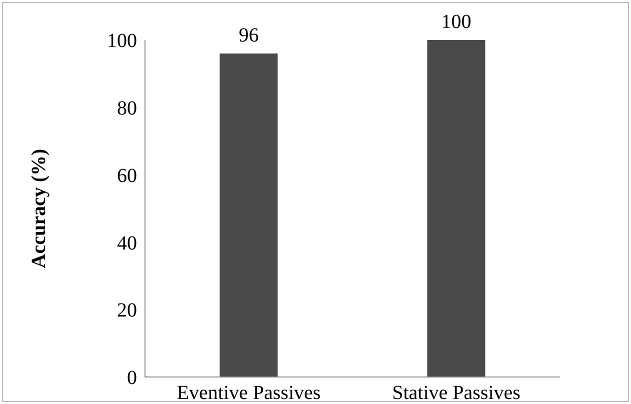 The image size is (631, 404). What do you see at coordinates (456, 393) in the screenshot?
I see `x-tick-label: Stative Passives` at bounding box center [456, 393].